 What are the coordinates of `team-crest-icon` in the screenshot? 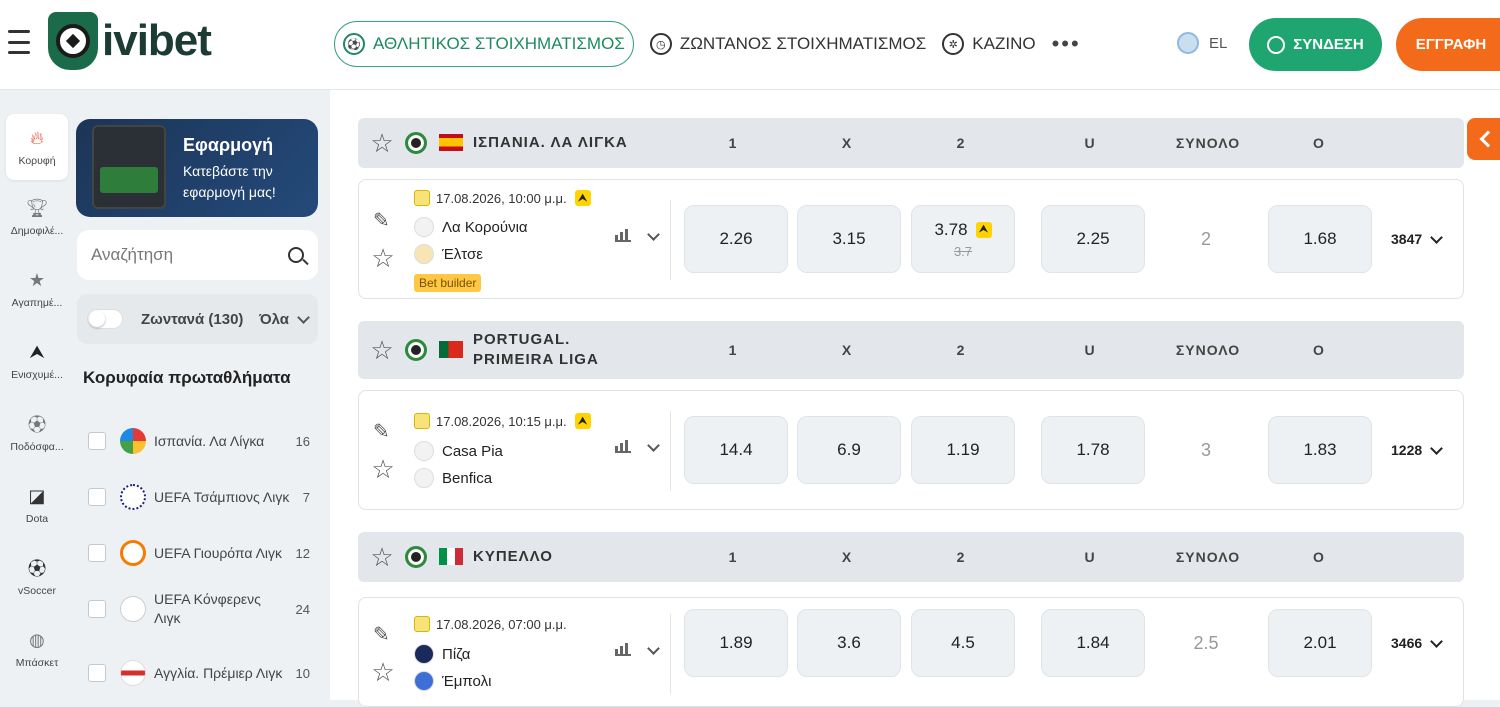 It's located at (424, 254).